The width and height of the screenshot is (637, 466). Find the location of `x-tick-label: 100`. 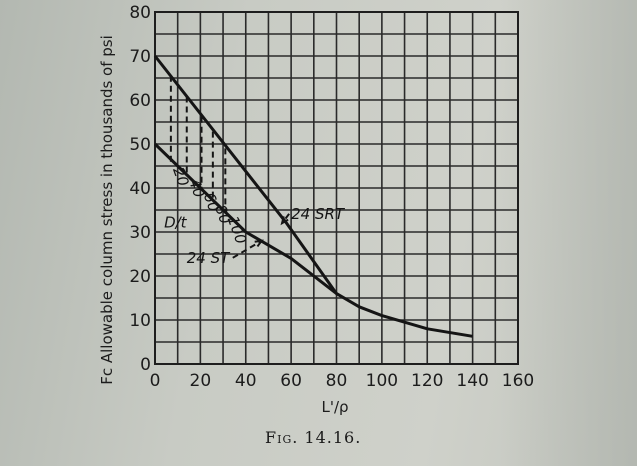

x-tick-label: 100 is located at coordinates (382, 381).